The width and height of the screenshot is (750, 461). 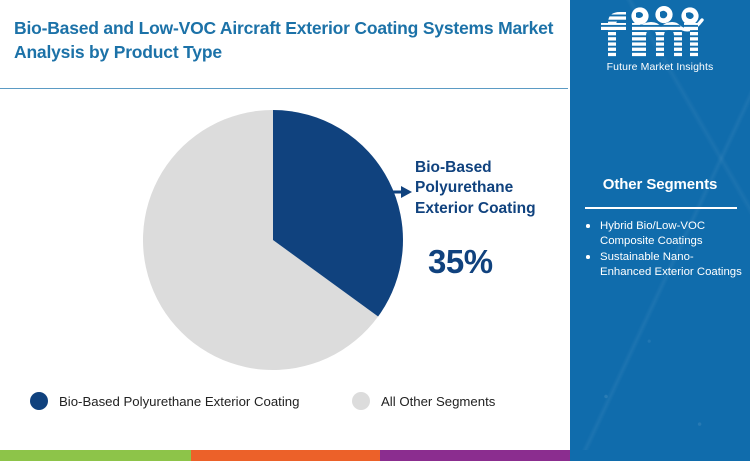 I want to click on bottom-color-bar, so click(x=375, y=455).